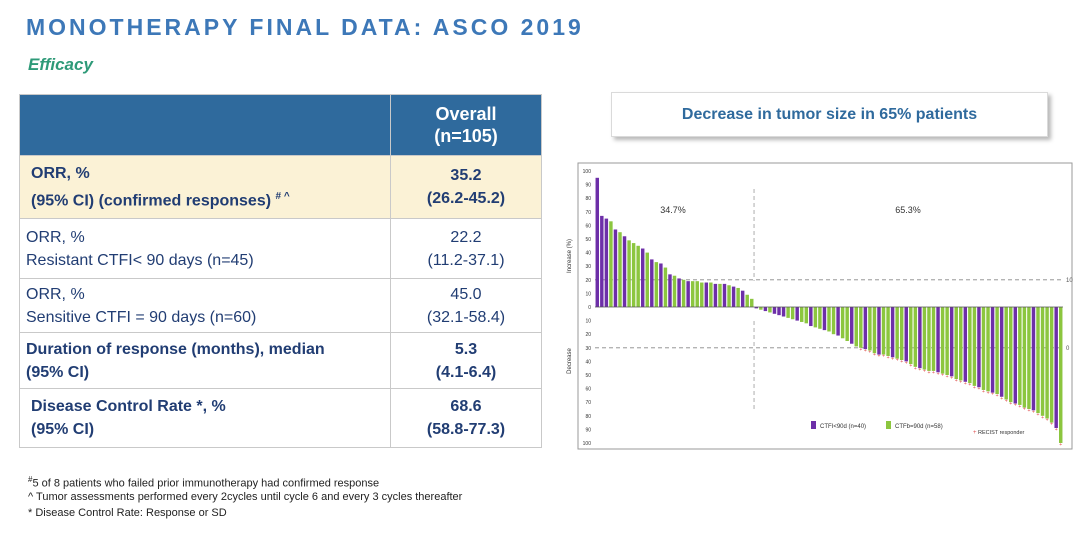 The width and height of the screenshot is (1080, 536). I want to click on y-tick-label: 20, so click(588, 335).